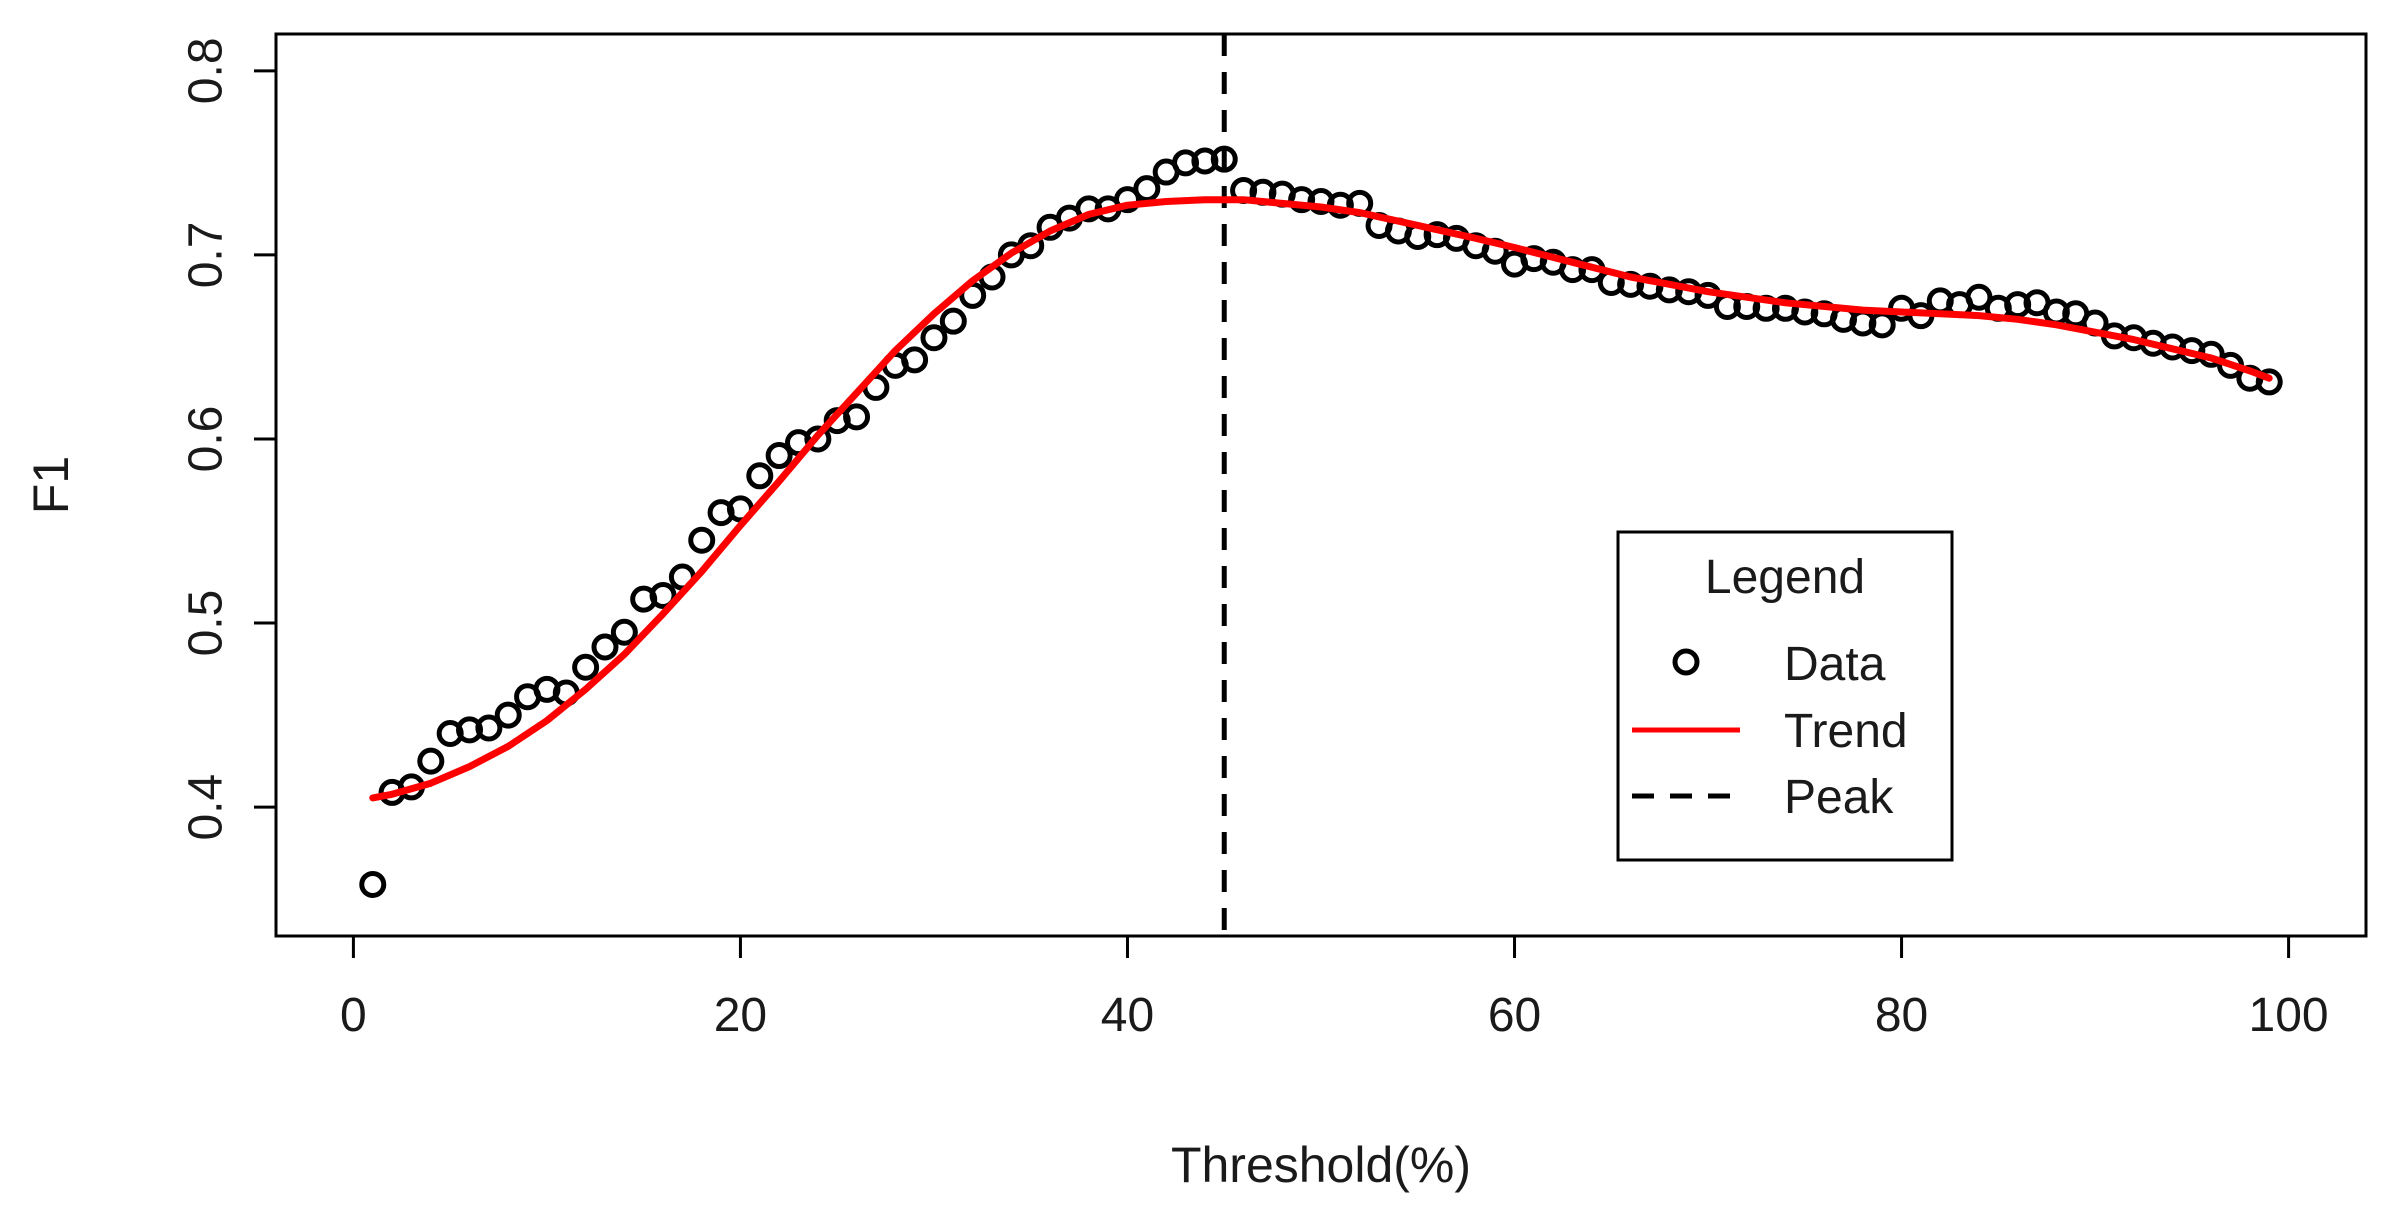 Image resolution: width=2390 pixels, height=1211 pixels. Describe the element at coordinates (740, 1015) in the screenshot. I see `x-tick-label: 20` at that location.